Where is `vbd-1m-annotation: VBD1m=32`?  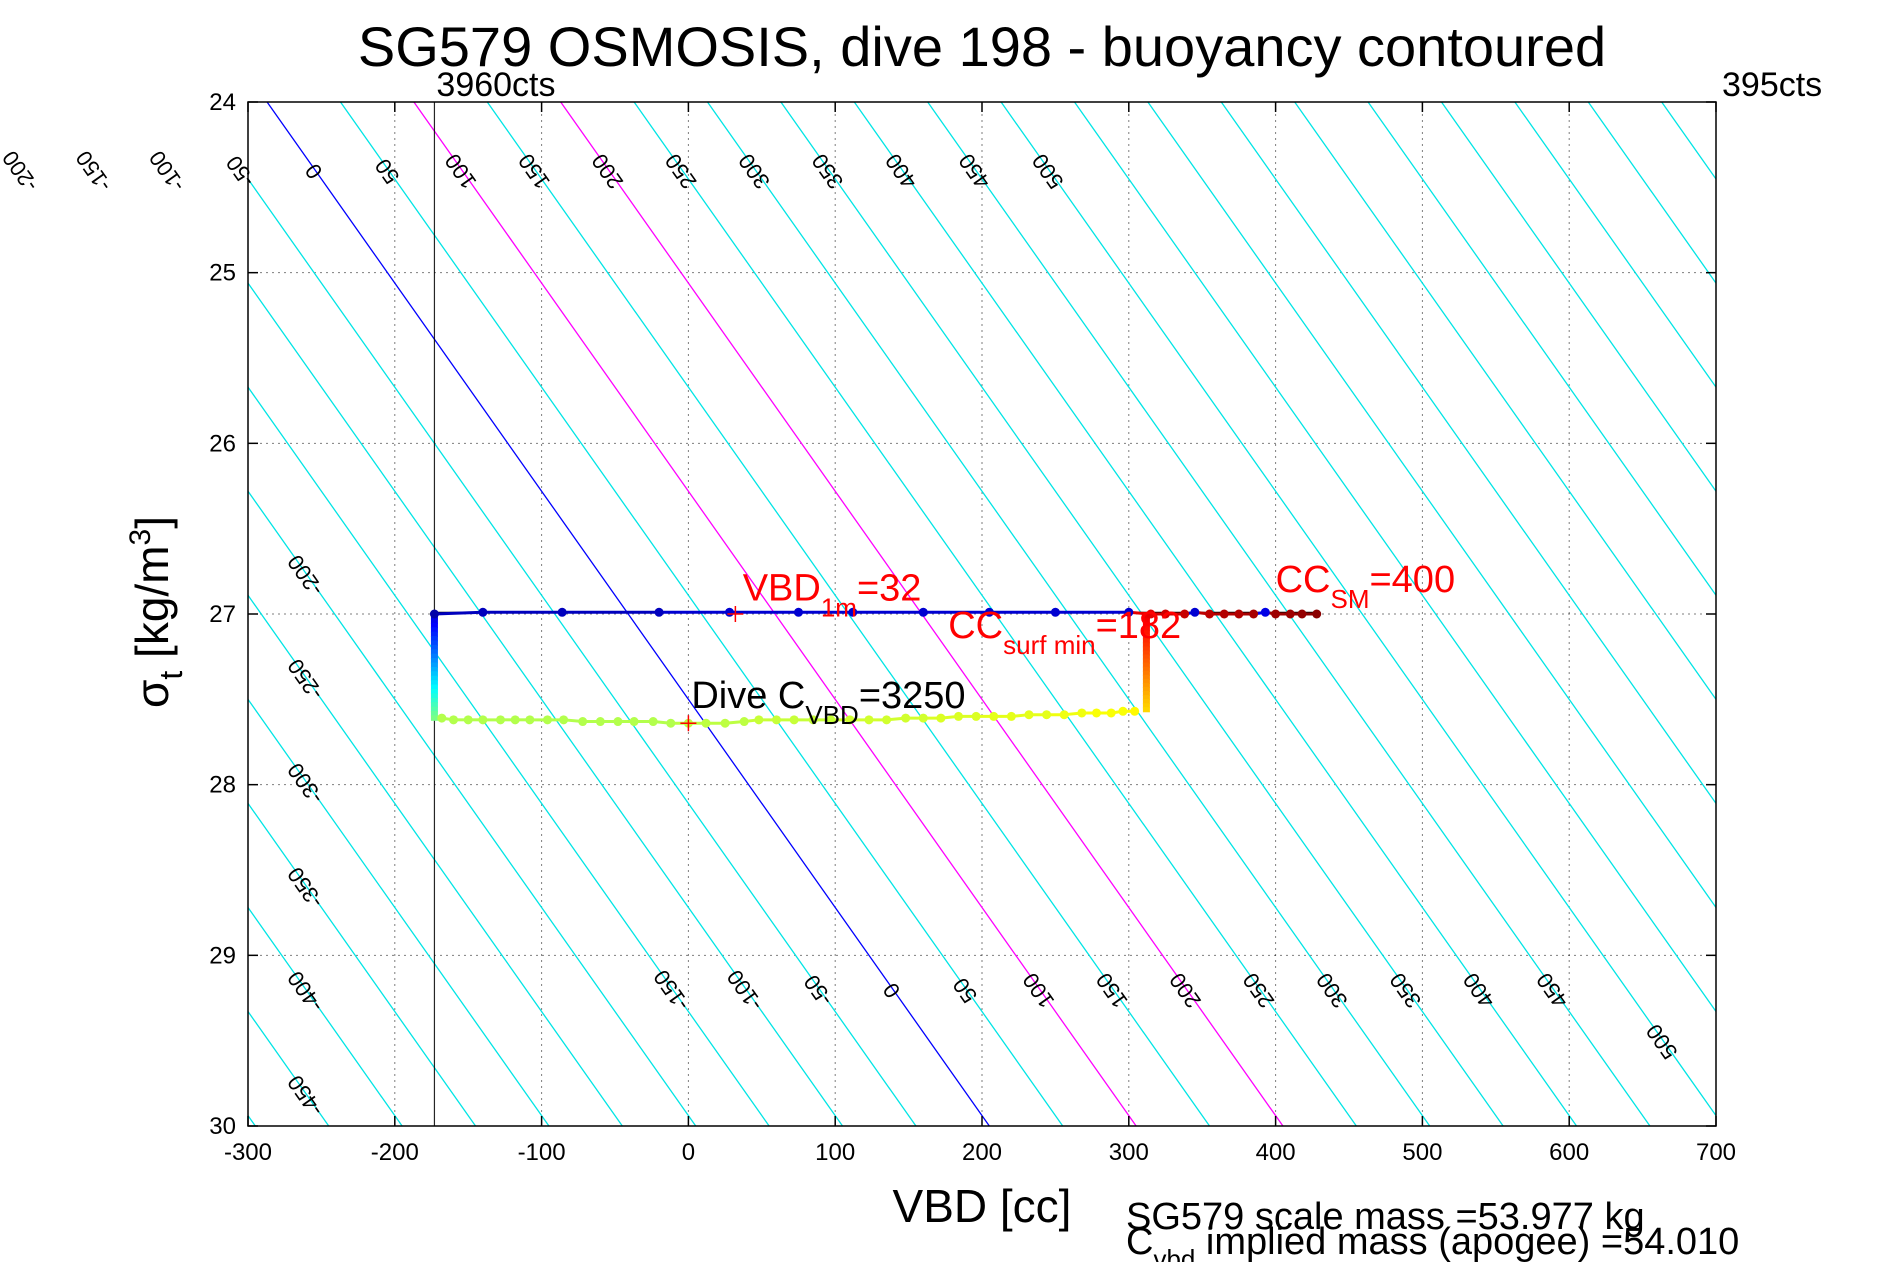
vbd-1m-annotation: VBD1m=32 is located at coordinates (832, 594).